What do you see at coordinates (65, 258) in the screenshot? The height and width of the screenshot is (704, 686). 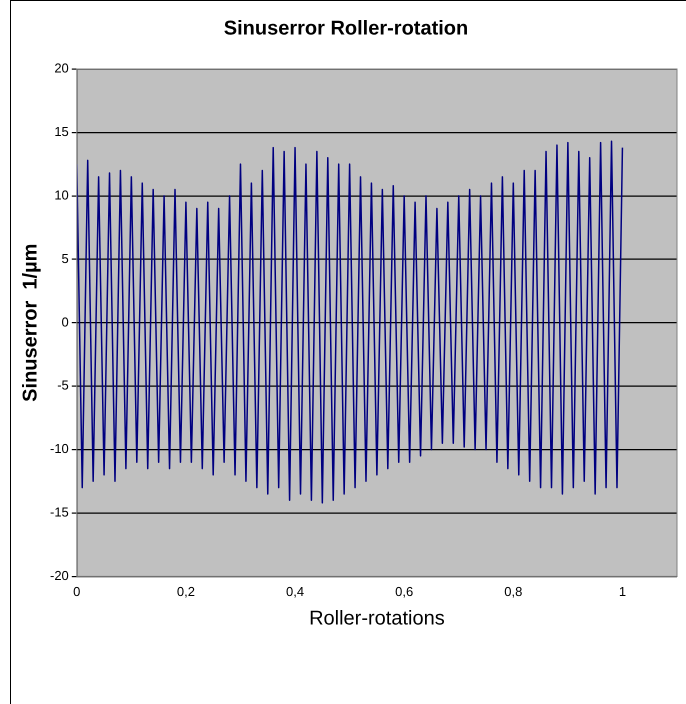 I see `y-tick-label: 5` at bounding box center [65, 258].